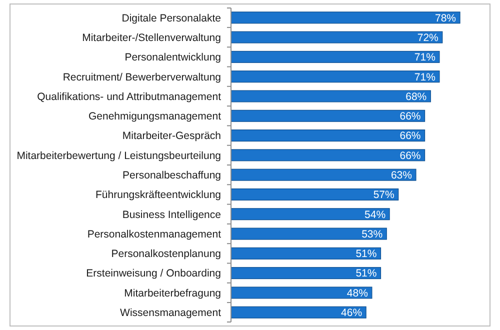 The width and height of the screenshot is (500, 330). What do you see at coordinates (383, 195) in the screenshot?
I see `data-label: 57%` at bounding box center [383, 195].